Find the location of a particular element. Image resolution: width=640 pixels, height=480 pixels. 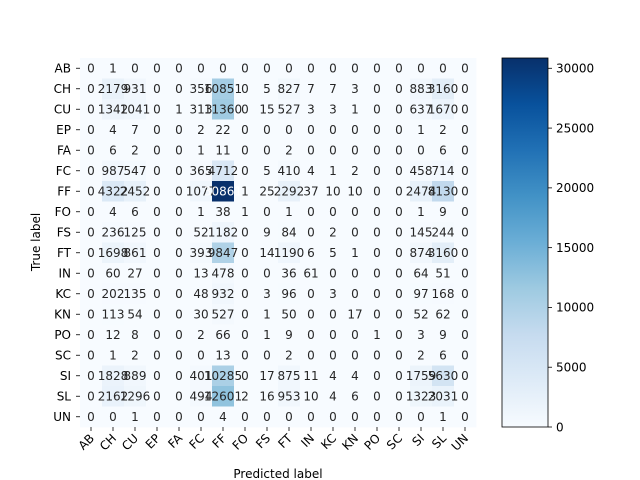

cell-value-label: 365 is located at coordinates (201, 171).